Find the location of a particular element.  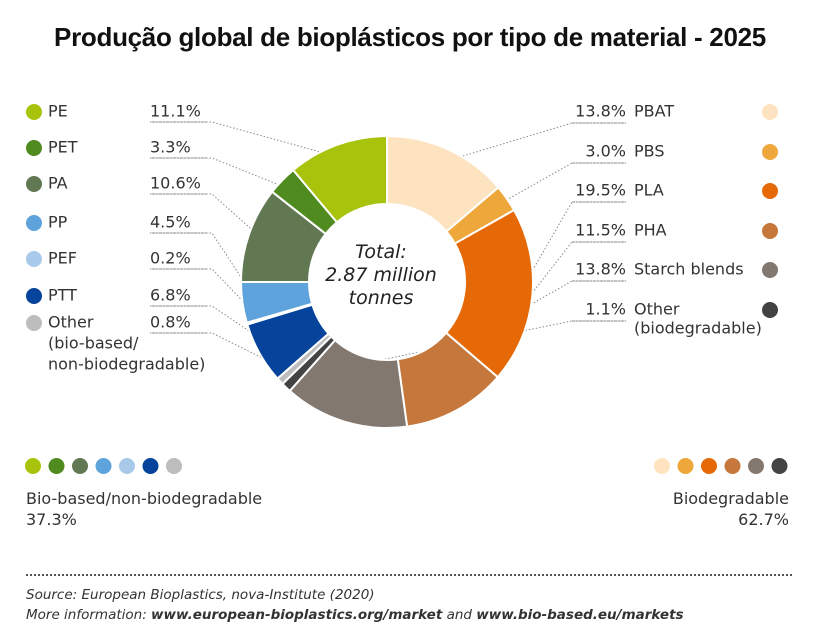

leader-starch-blends is located at coordinates (487, 344).